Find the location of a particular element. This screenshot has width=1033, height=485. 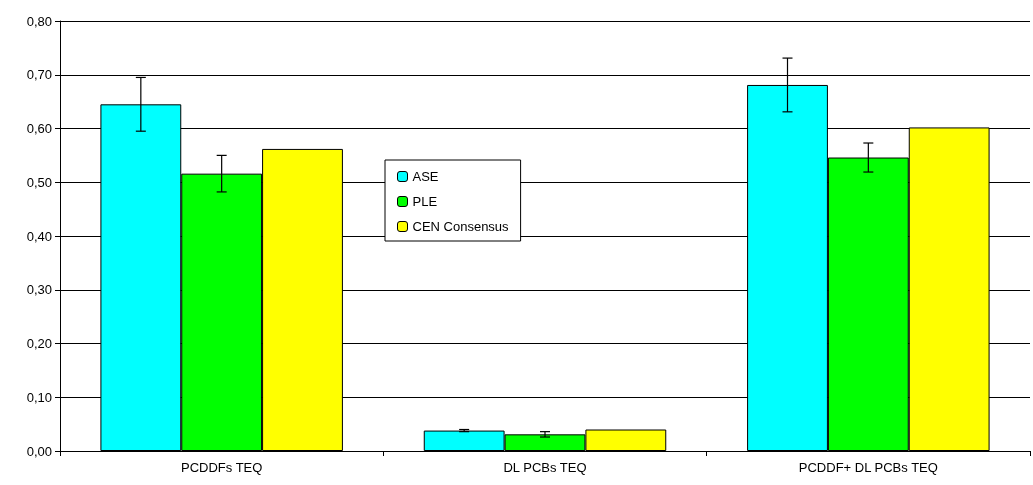

y-tick-label: 0,10 is located at coordinates (39, 397).